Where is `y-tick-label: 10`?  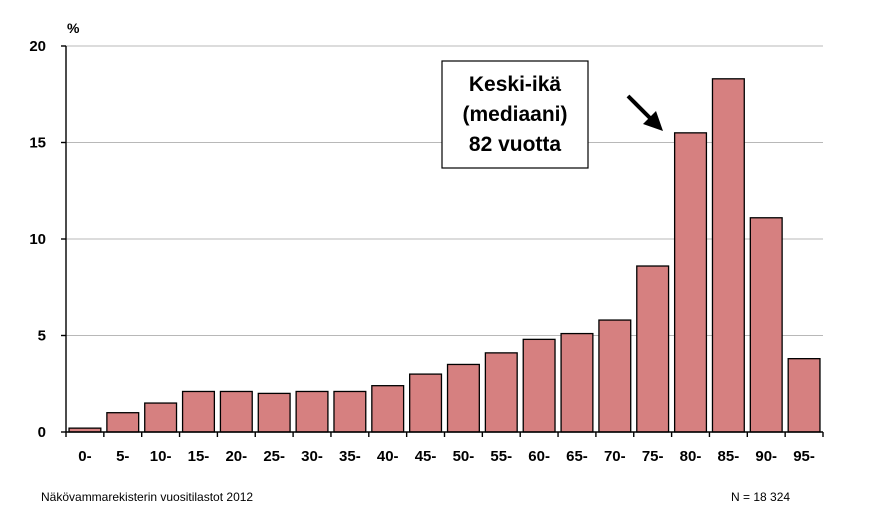
y-tick-label: 10 is located at coordinates (37, 239).